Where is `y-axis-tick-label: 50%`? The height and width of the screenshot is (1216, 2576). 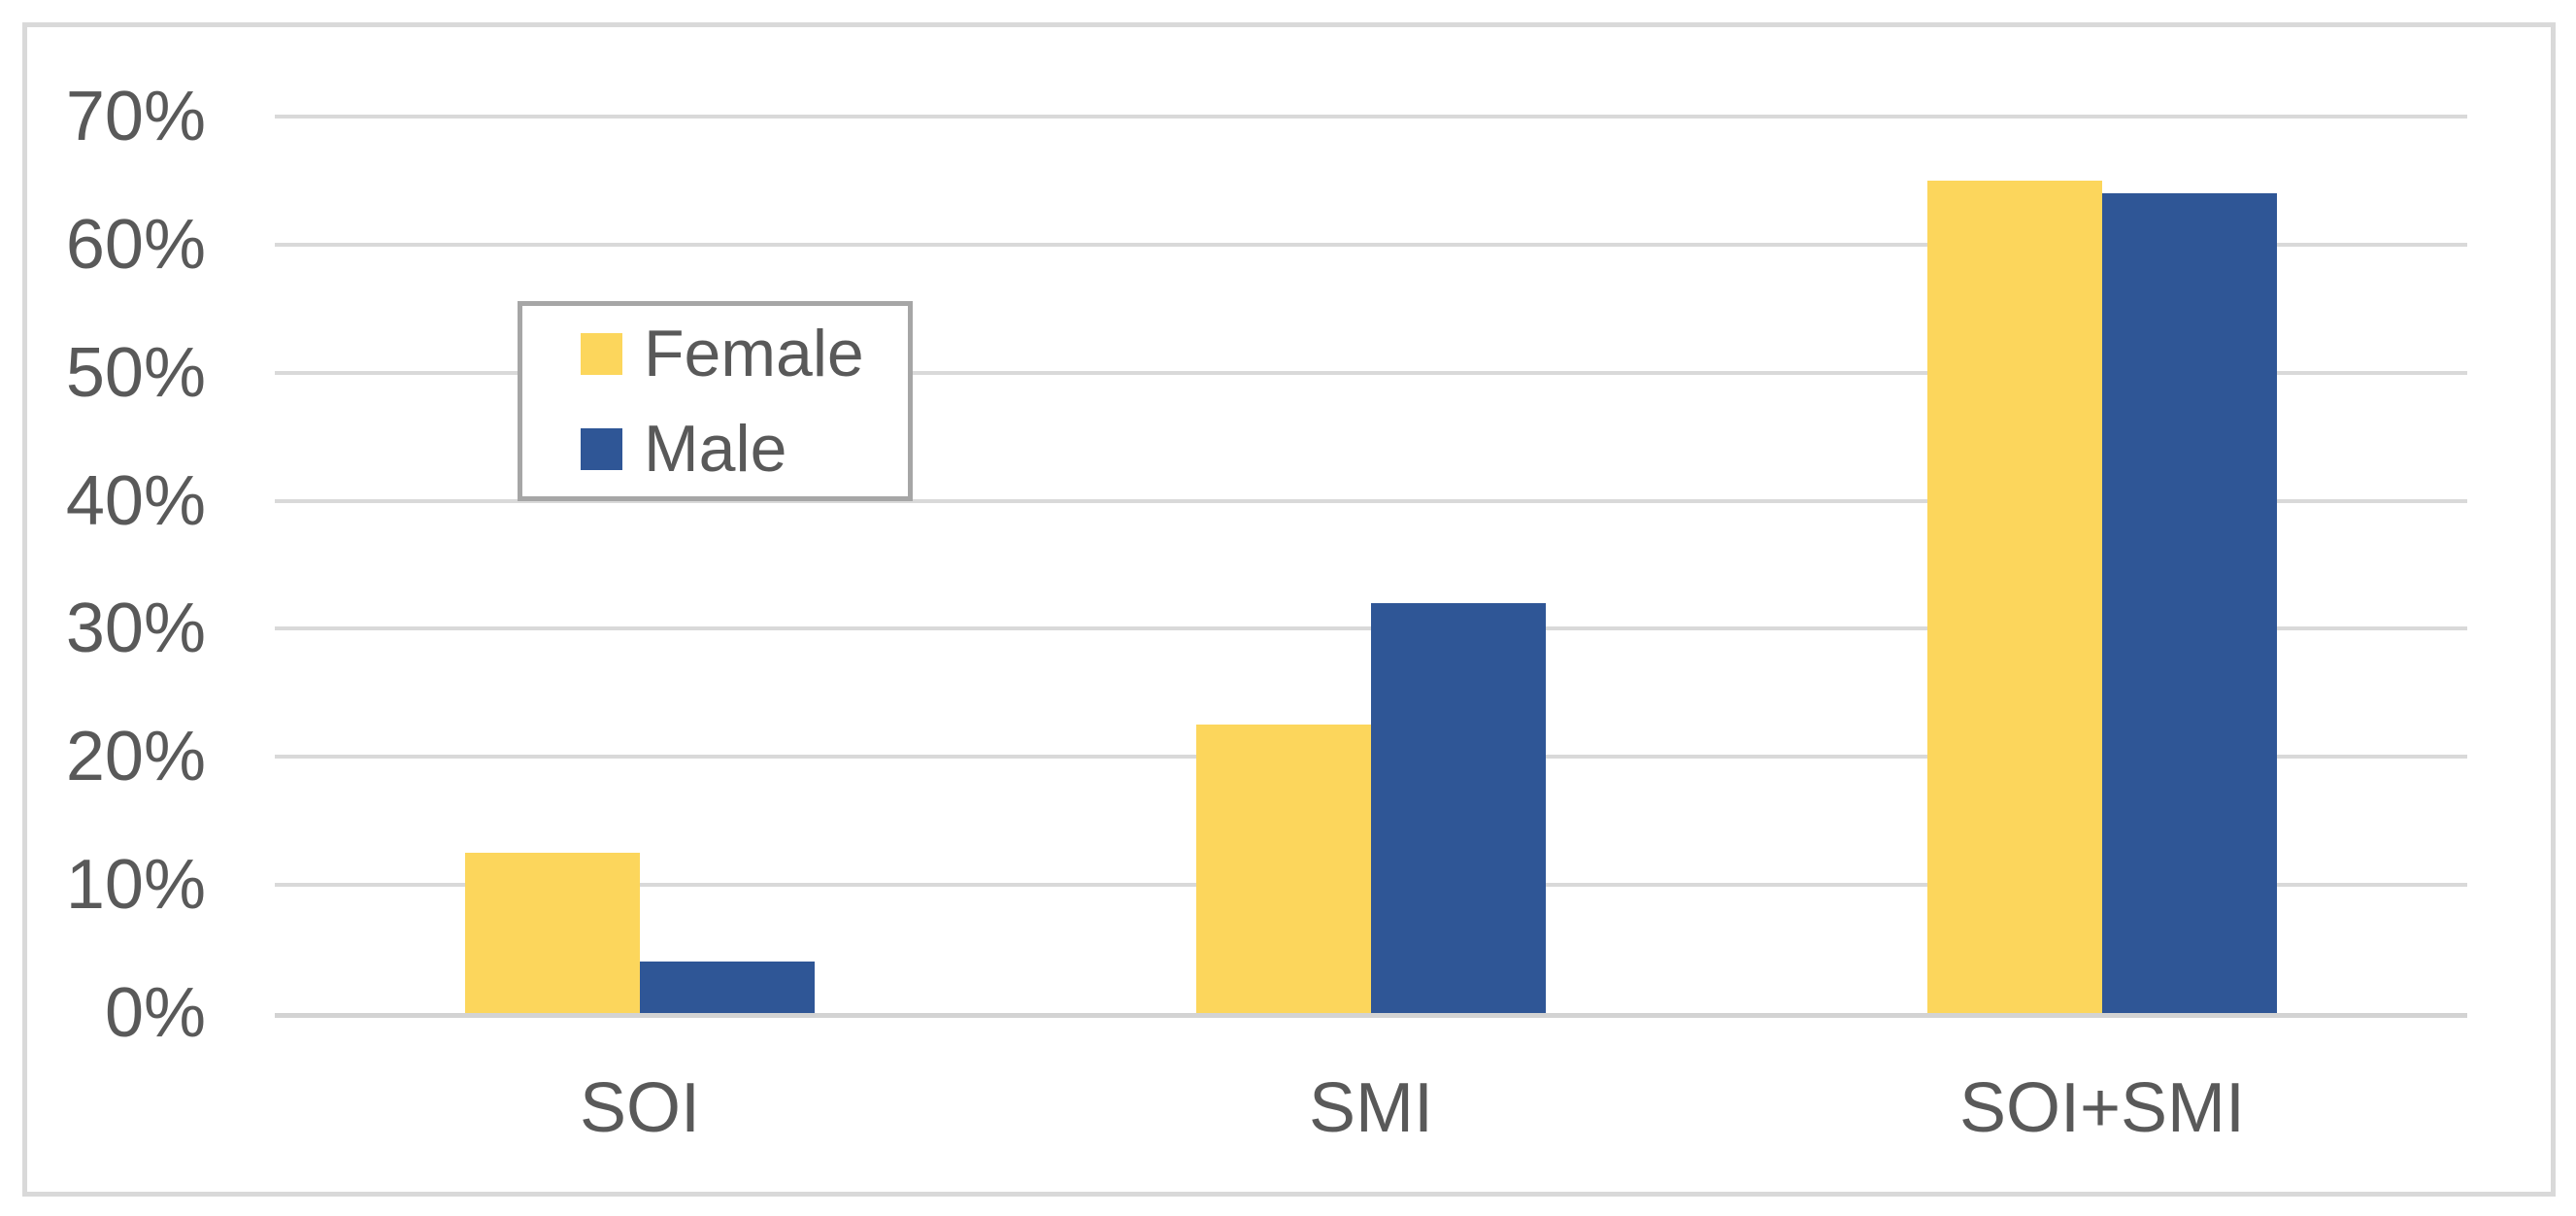 y-axis-tick-label: 50% is located at coordinates (135, 373).